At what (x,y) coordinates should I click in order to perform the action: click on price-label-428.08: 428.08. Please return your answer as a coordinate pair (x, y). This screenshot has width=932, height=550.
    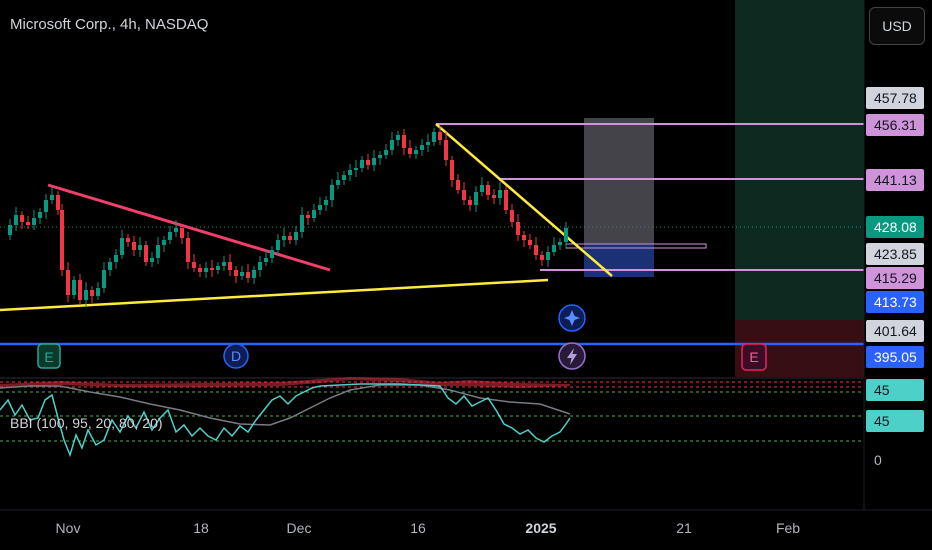
    Looking at the image, I should click on (895, 227).